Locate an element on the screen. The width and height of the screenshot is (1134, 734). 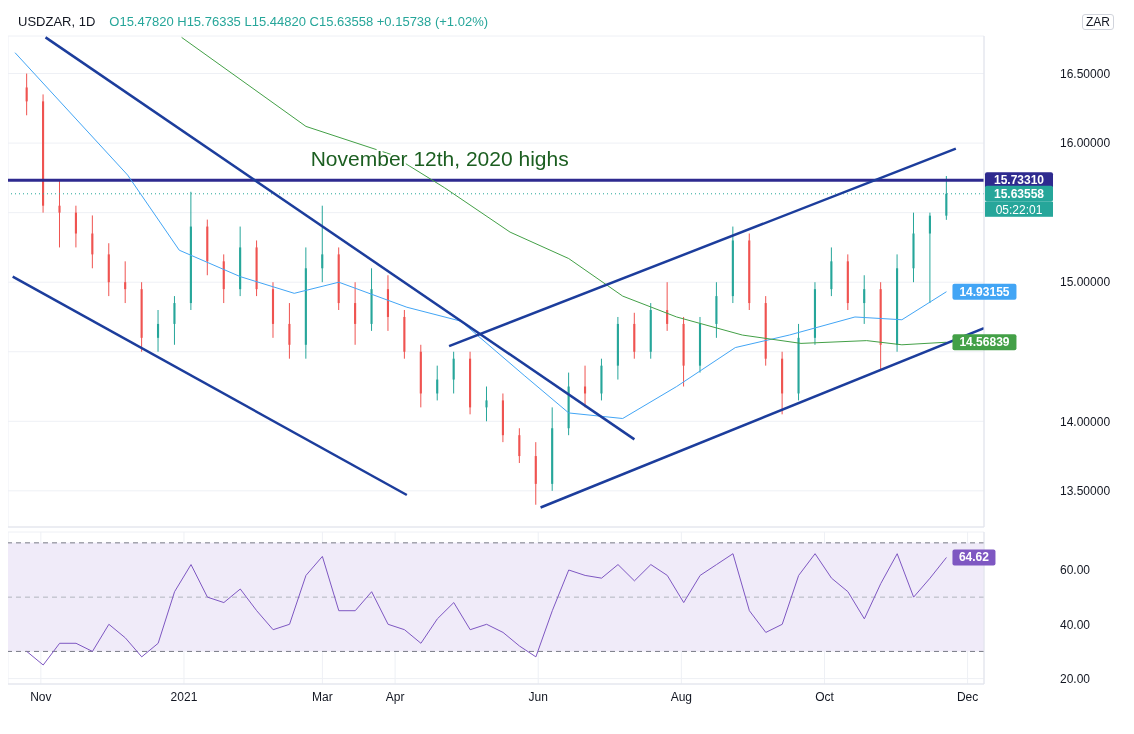
x-tick-label: 2021 is located at coordinates (184, 696).